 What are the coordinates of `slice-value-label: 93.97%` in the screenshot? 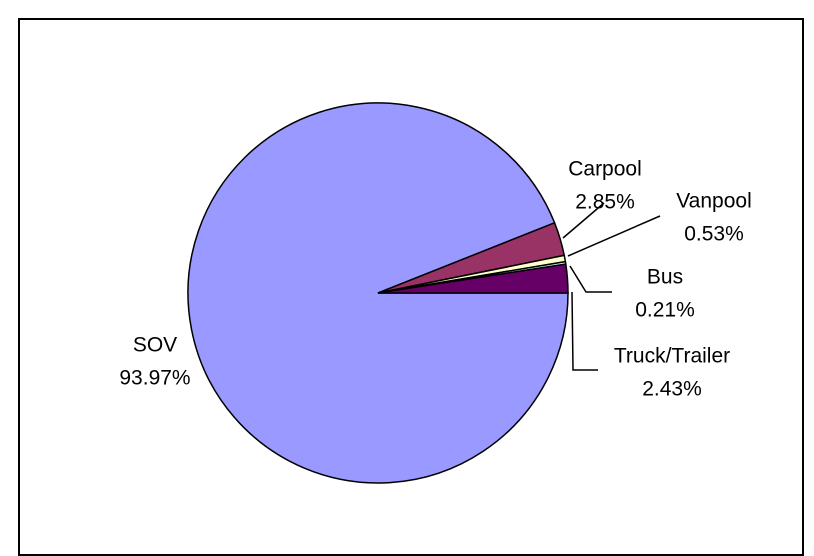 It's located at (154, 378).